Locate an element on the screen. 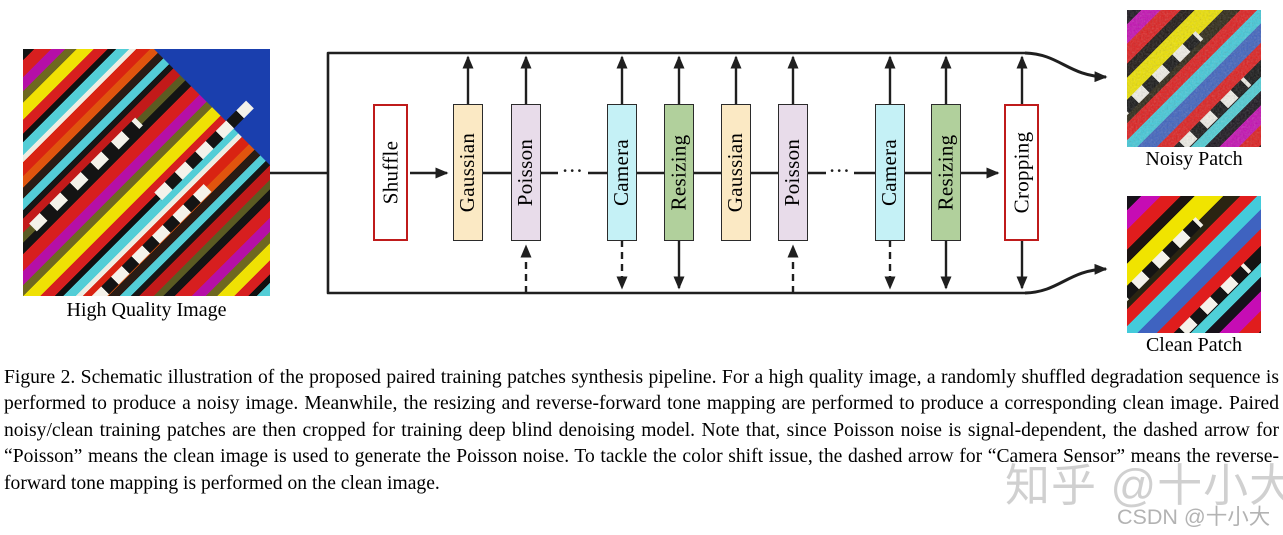 The width and height of the screenshot is (1283, 535). camera-dashed-arrows is located at coordinates (756, 265).